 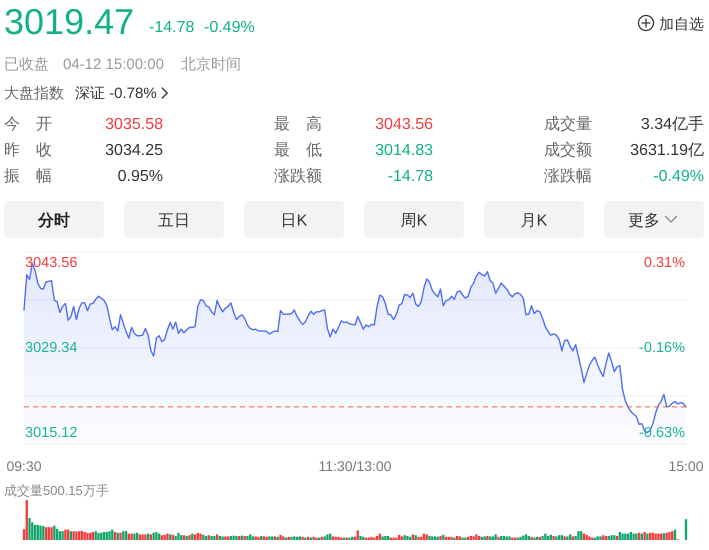 I want to click on text: 最 高, so click(x=298, y=124).